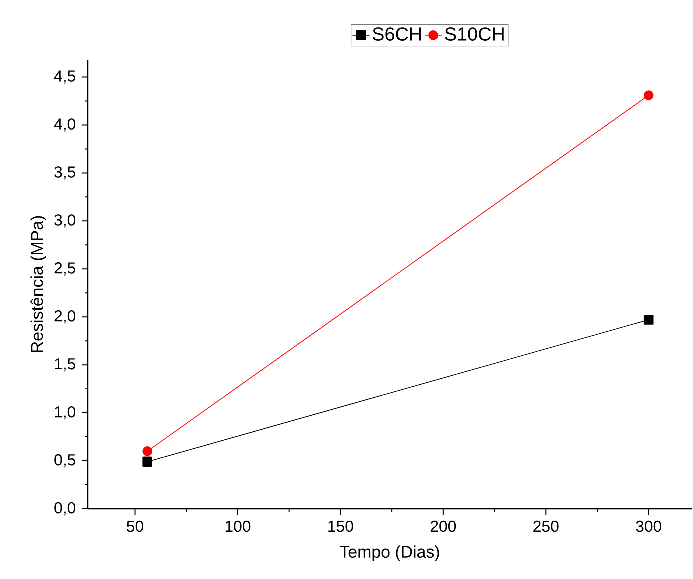  What do you see at coordinates (65, 77) in the screenshot?
I see `y-tick-label: 4,5` at bounding box center [65, 77].